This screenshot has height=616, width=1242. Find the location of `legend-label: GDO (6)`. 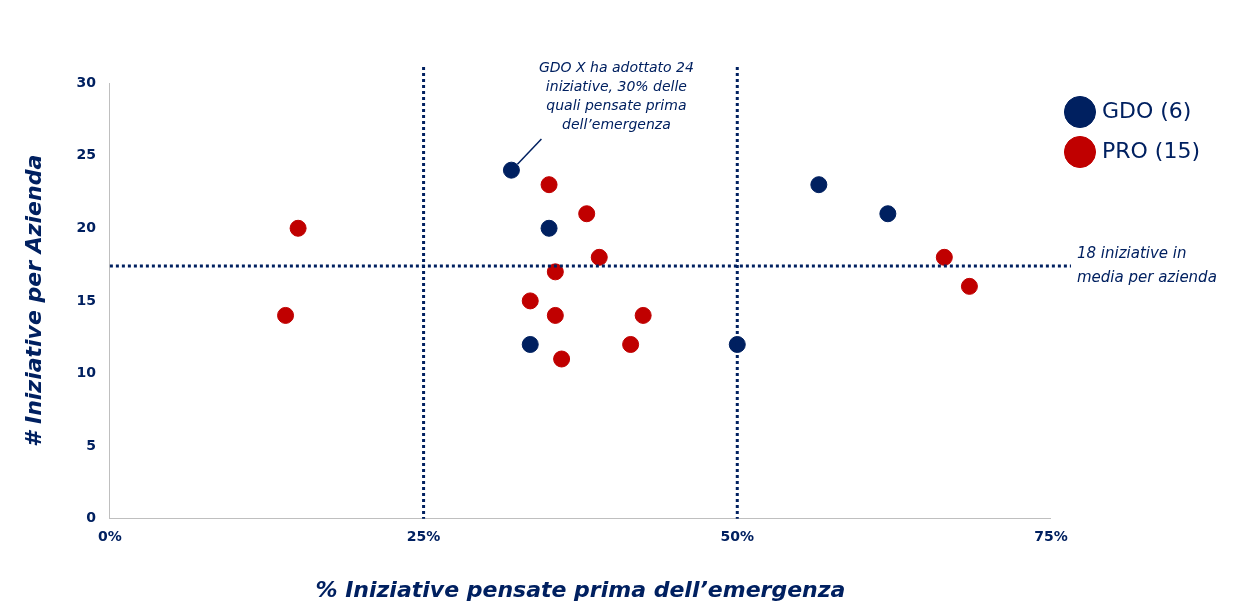

legend-label: GDO (6) is located at coordinates (1146, 110).